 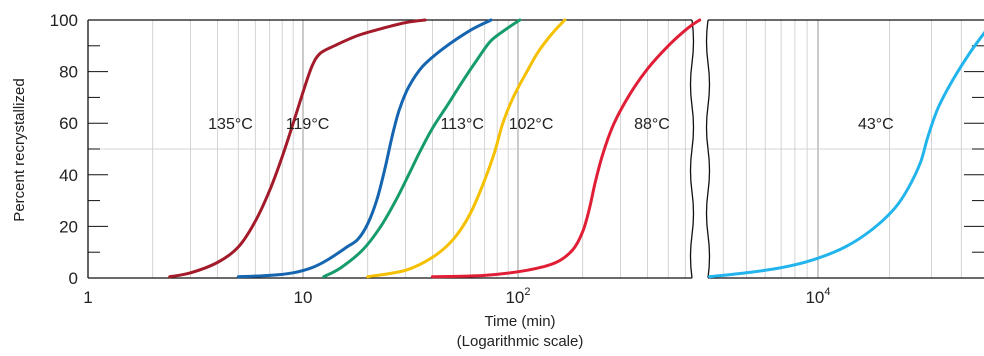 What do you see at coordinates (520, 341) in the screenshot?
I see `x-axis-note: (Logarithmic scale)` at bounding box center [520, 341].